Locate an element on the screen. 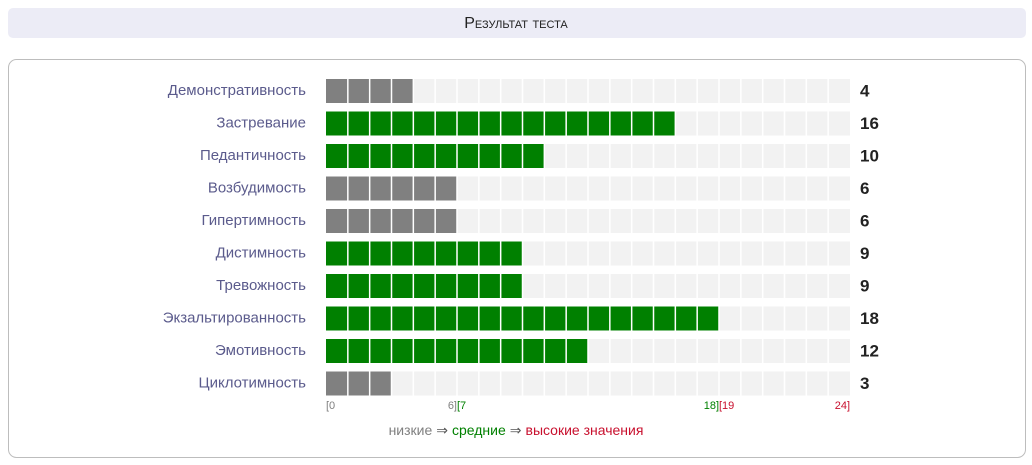 This screenshot has height=465, width=1032. tick-part: 6] is located at coordinates (452, 406).